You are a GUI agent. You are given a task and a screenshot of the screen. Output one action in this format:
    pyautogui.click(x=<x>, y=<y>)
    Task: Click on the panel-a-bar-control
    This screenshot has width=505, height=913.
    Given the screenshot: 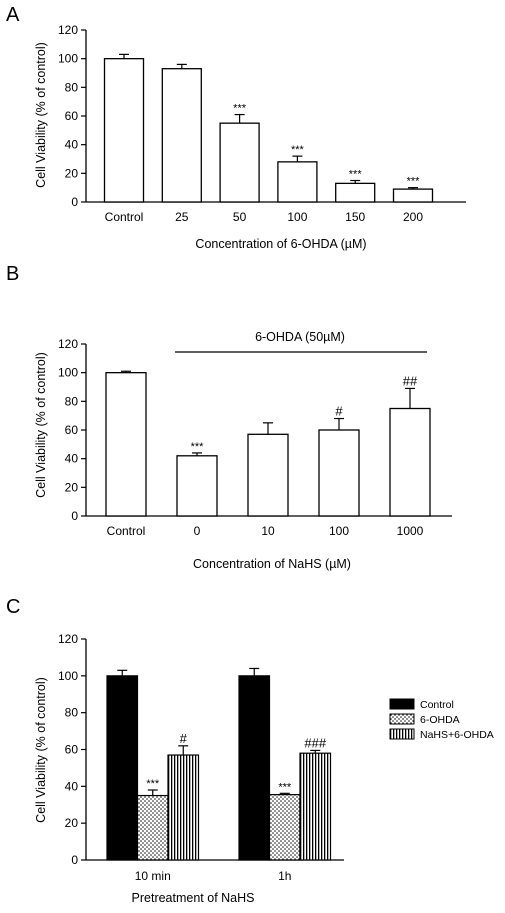 What is the action you would take?
    pyautogui.click(x=124, y=130)
    